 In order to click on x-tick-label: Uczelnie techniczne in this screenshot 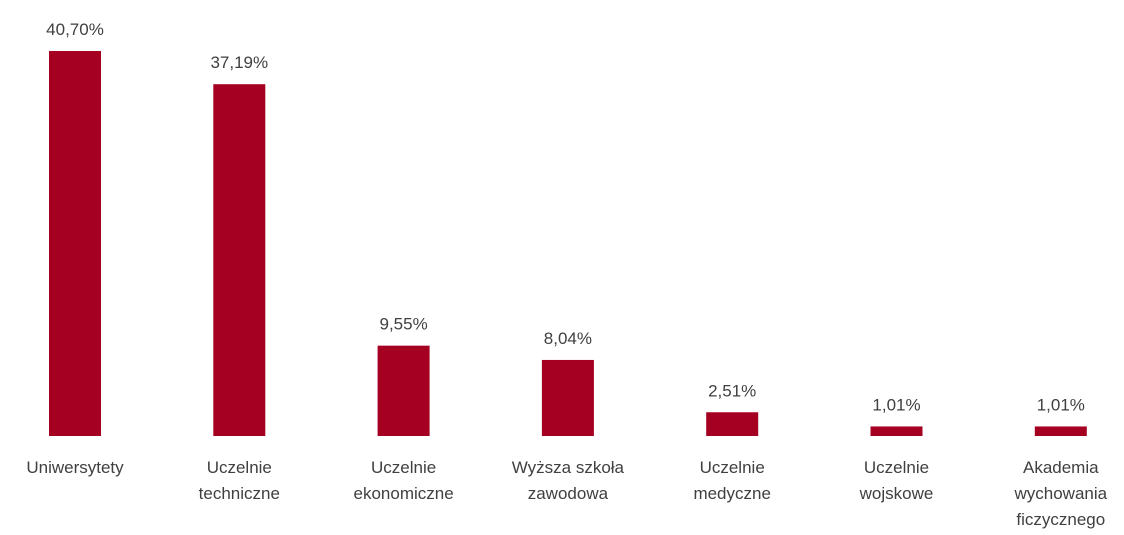, I will do `click(239, 480)`.